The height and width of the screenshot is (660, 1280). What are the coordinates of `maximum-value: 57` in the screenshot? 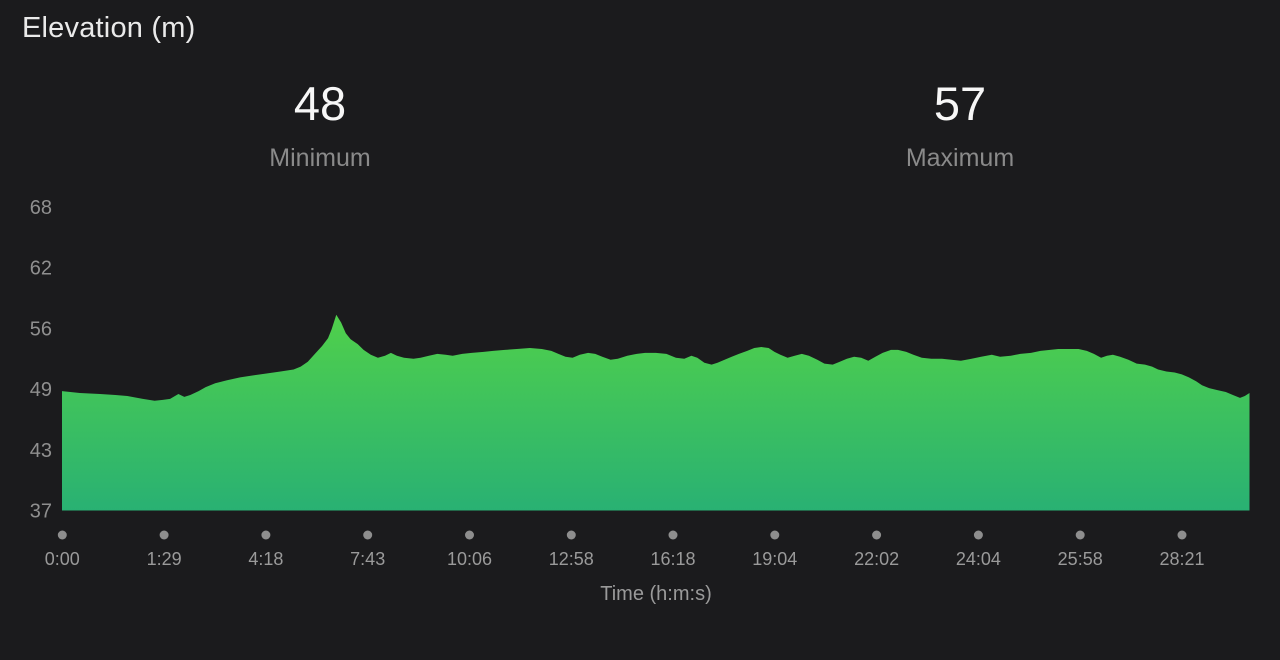 It's located at (960, 103).